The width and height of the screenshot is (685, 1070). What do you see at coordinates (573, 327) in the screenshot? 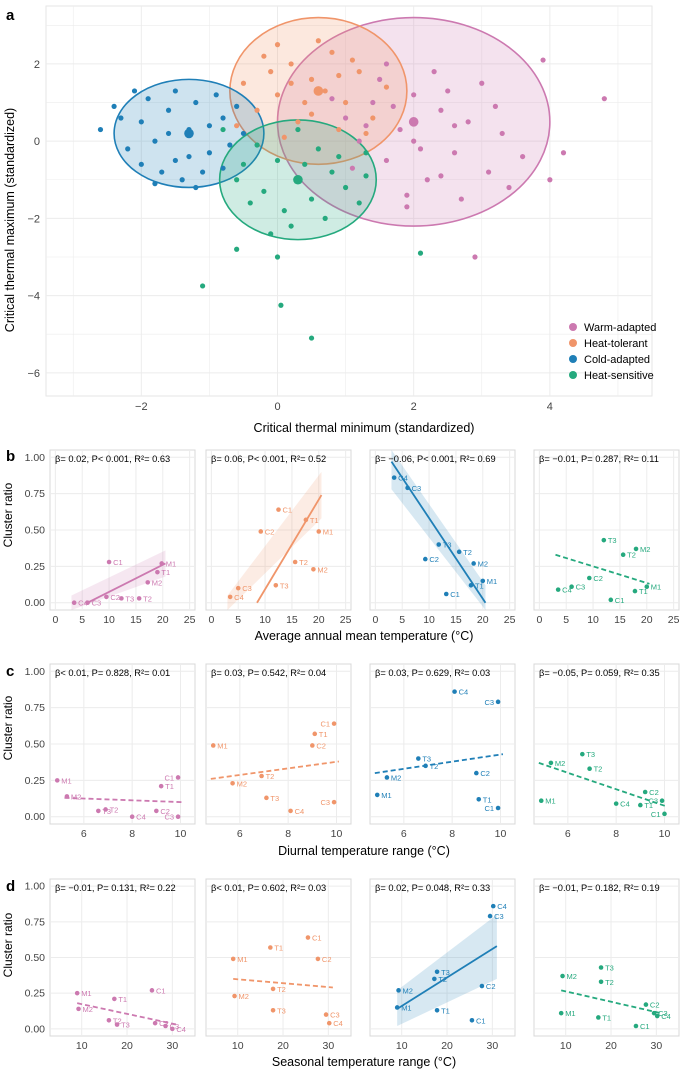
I see `legend-marker-warm-adapted` at bounding box center [573, 327].